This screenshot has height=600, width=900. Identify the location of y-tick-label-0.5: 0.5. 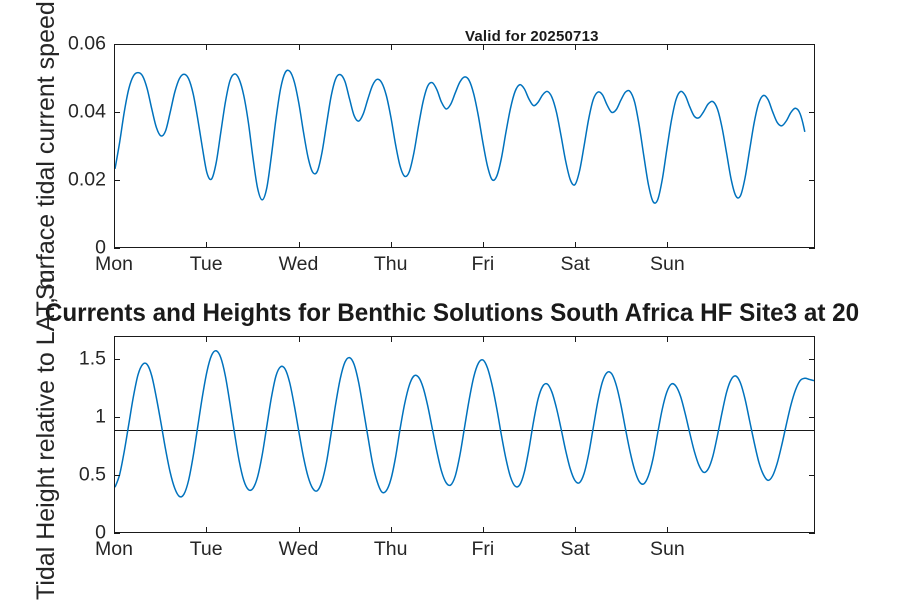
(92, 474).